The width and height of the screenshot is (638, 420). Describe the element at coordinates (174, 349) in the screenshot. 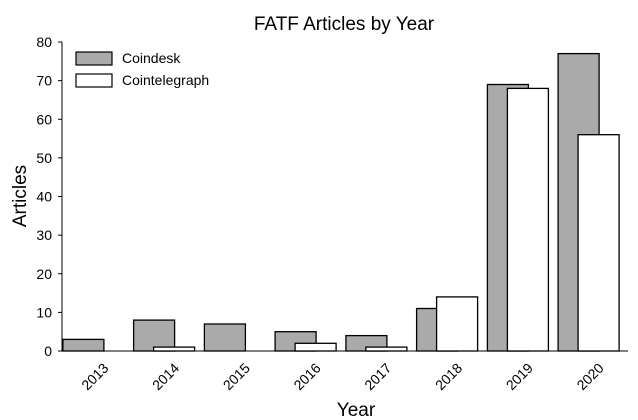

I see `bar-cointelegraph-2014` at that location.